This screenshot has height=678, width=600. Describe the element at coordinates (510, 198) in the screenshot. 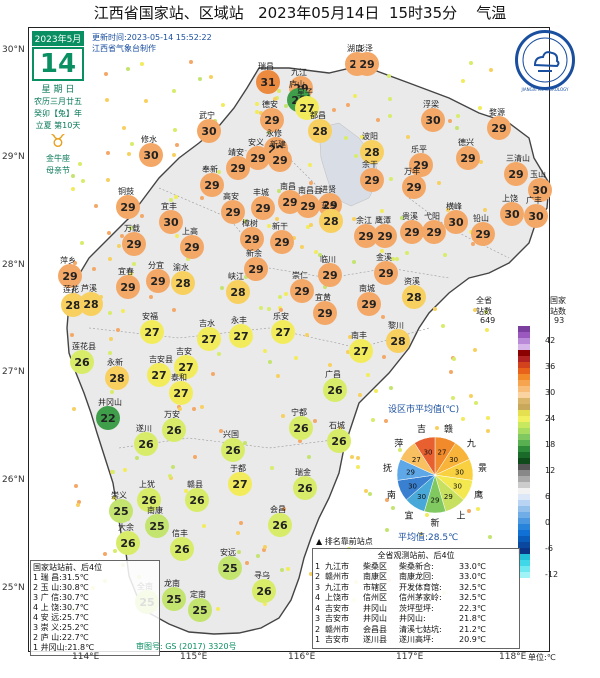

I see `station-name: 上饶` at that location.